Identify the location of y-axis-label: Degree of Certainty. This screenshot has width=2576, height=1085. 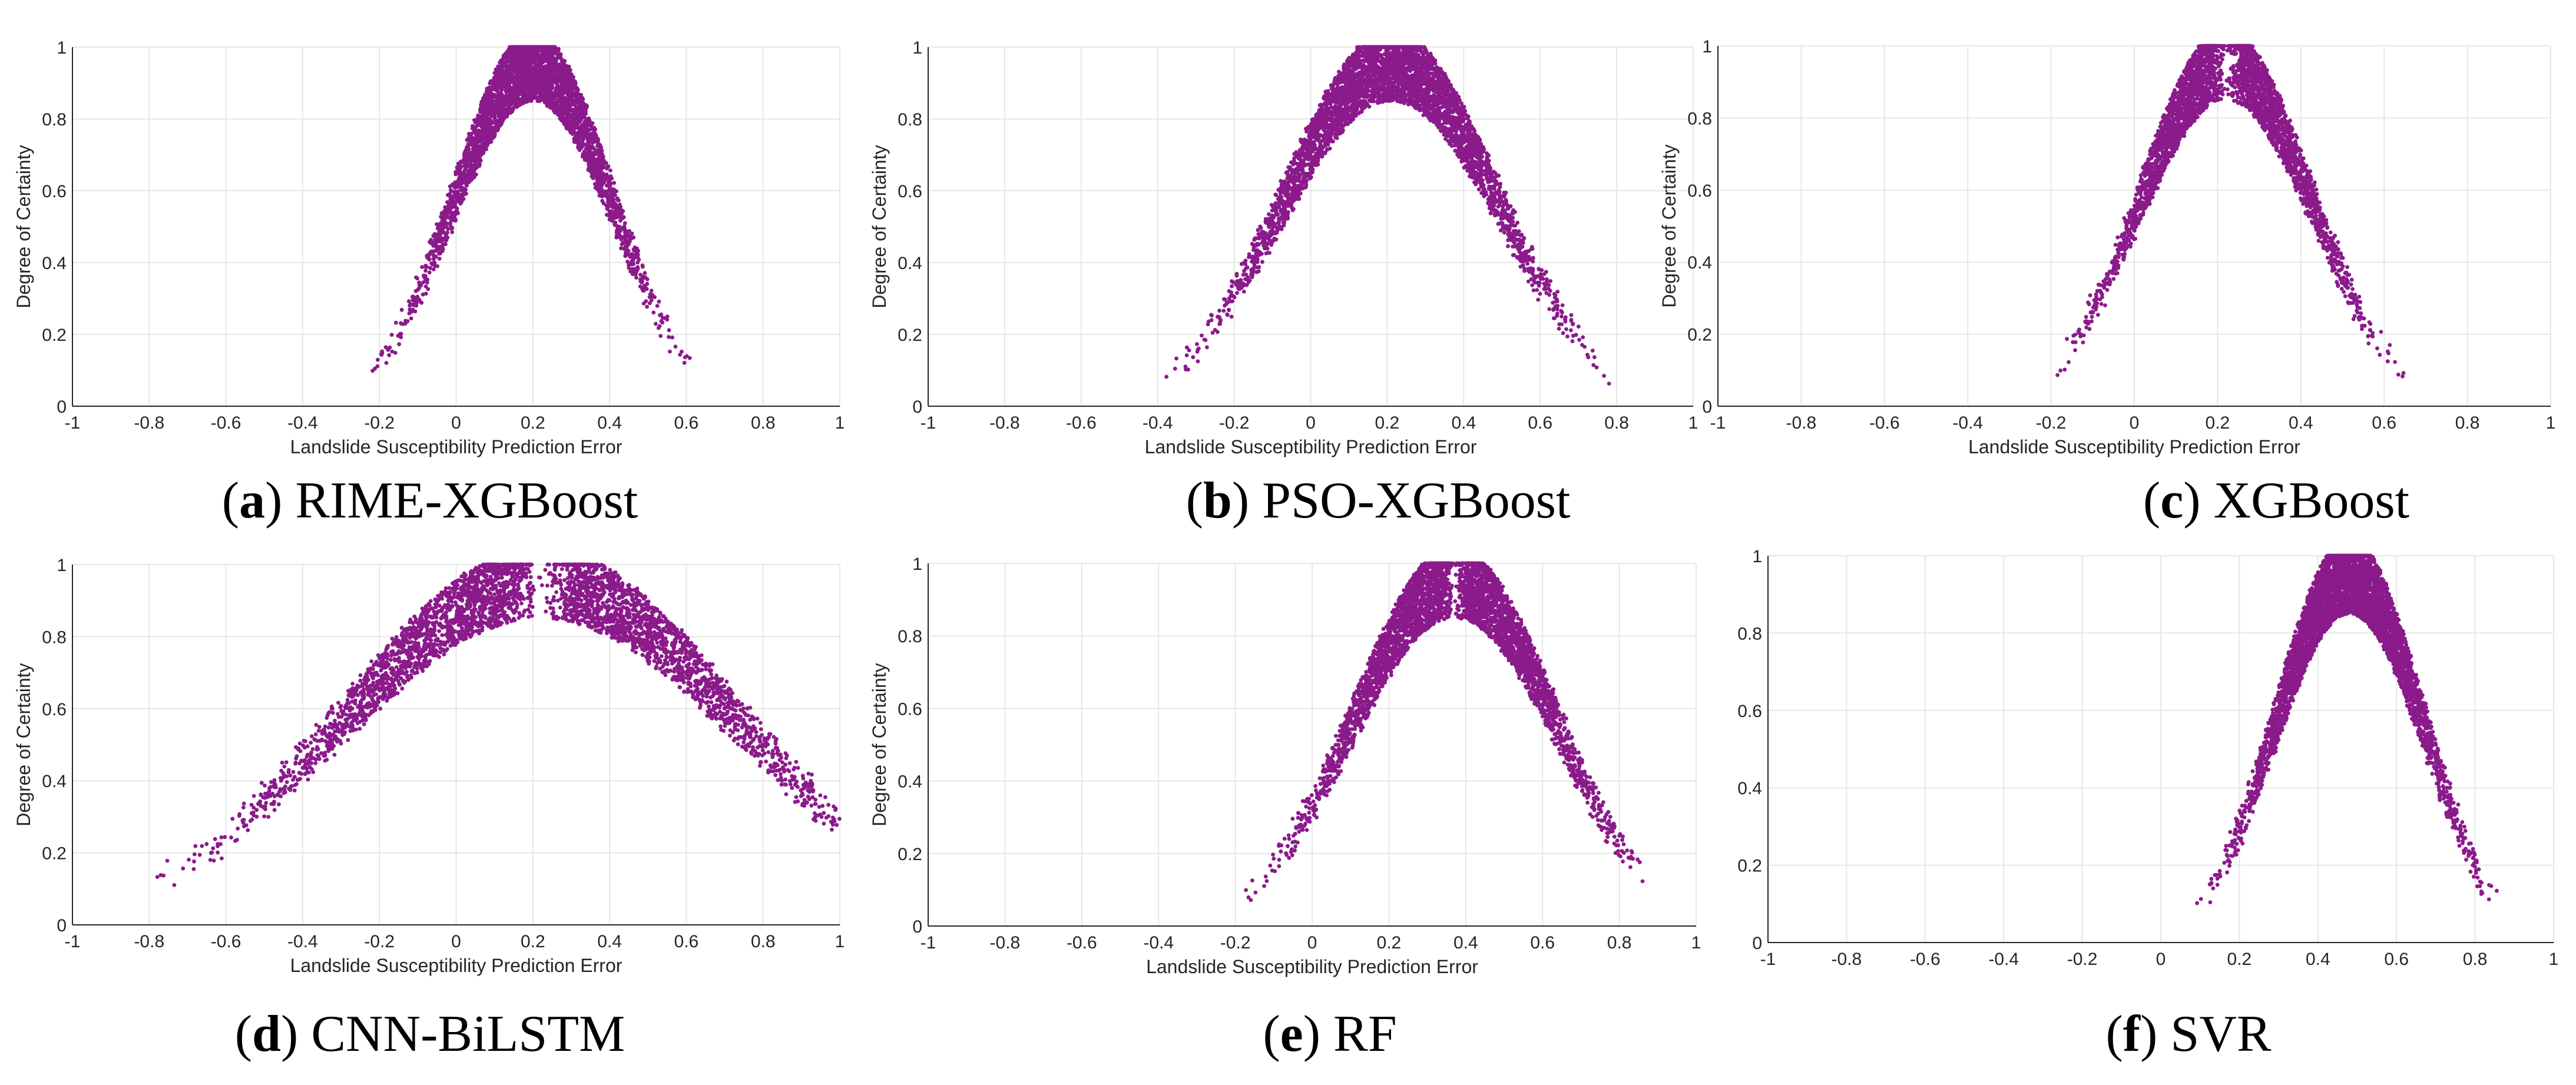
(23, 226).